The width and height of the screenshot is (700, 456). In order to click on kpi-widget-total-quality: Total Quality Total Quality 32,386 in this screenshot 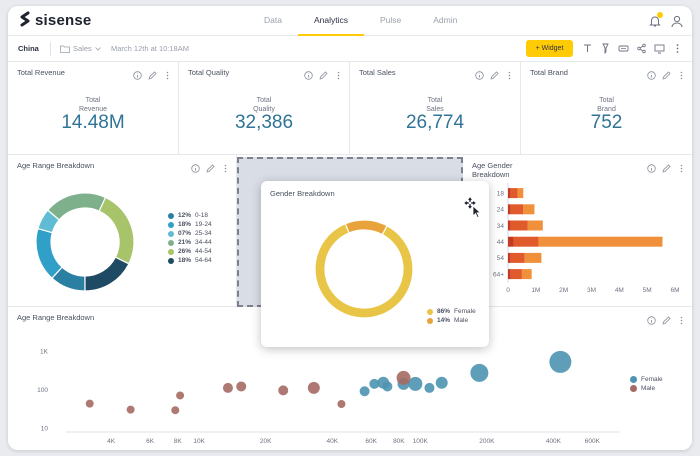, I will do `click(264, 108)`.